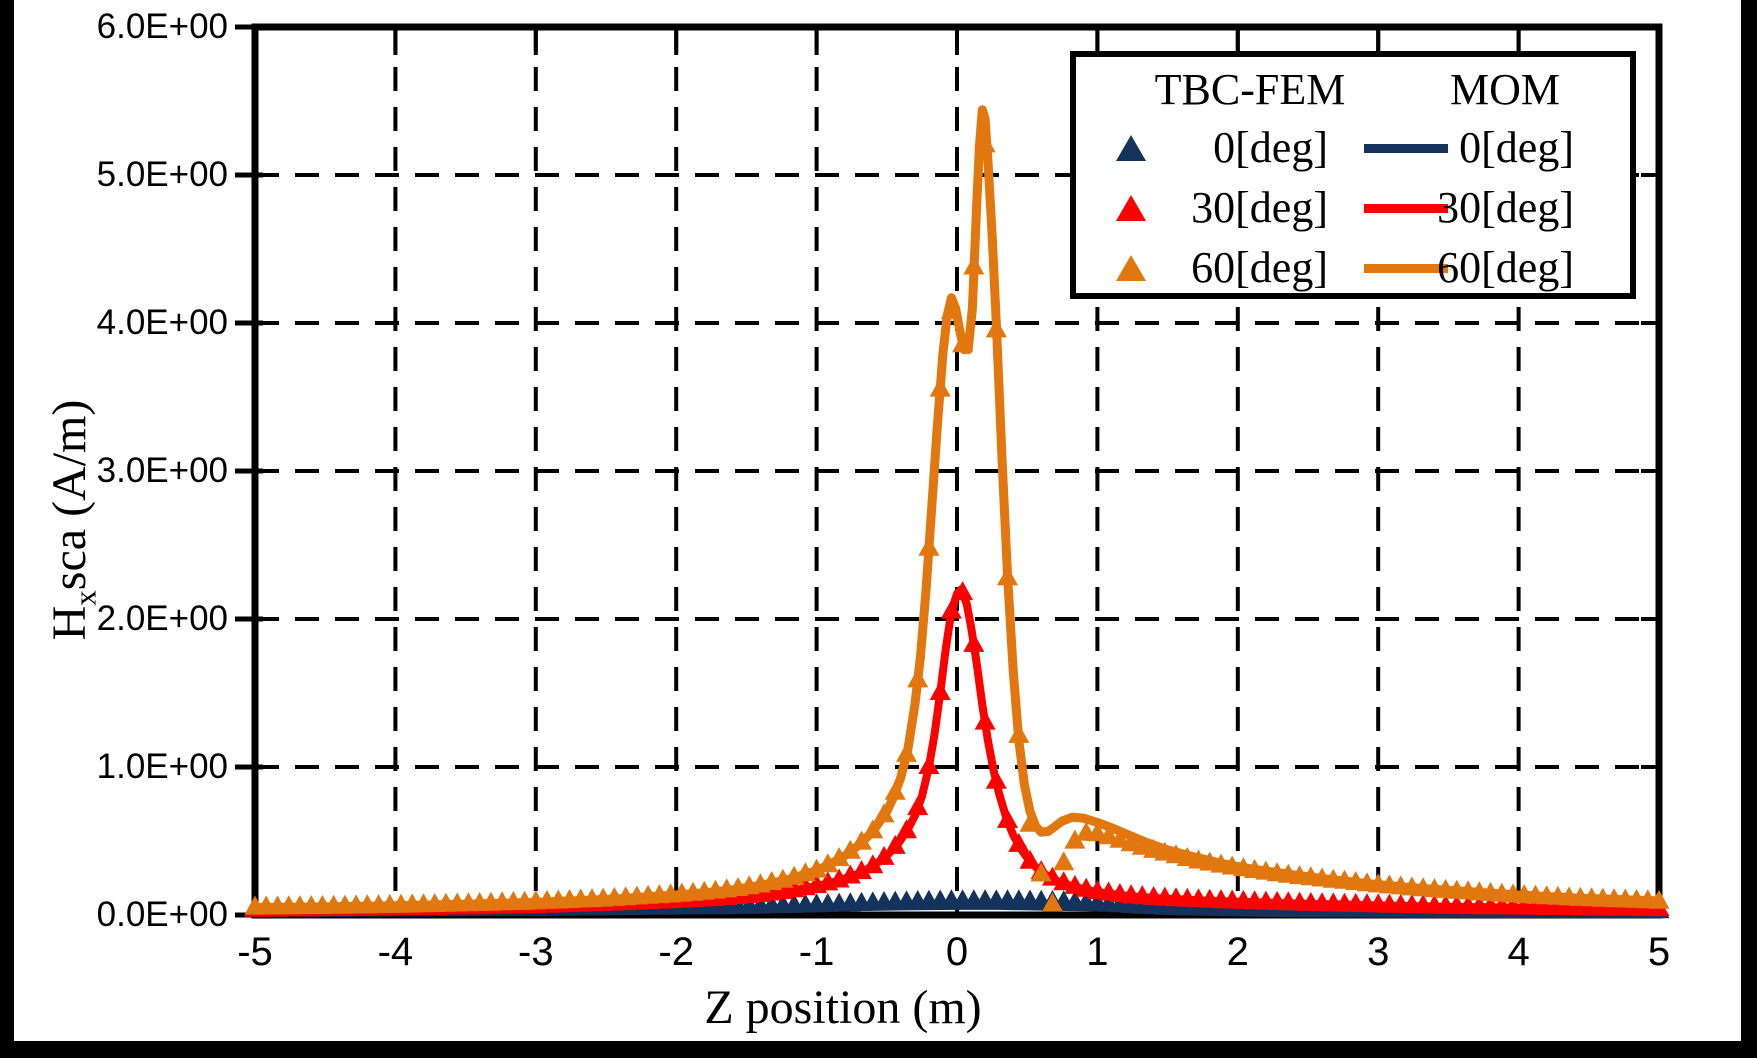 Image resolution: width=1757 pixels, height=1058 pixels. I want to click on y-tick-label: 5.0E+00, so click(162, 174).